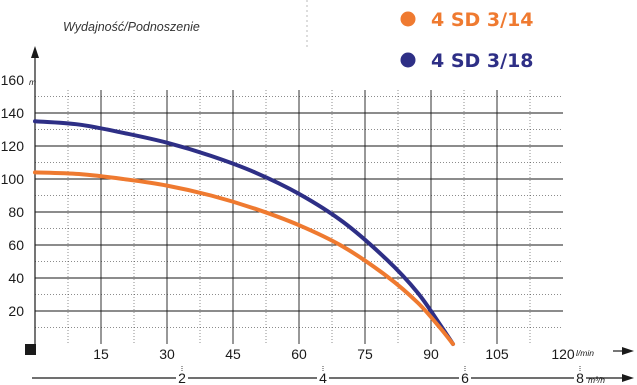 The image size is (637, 385). Describe the element at coordinates (563, 354) in the screenshot. I see `x-tick-label: 120` at that location.